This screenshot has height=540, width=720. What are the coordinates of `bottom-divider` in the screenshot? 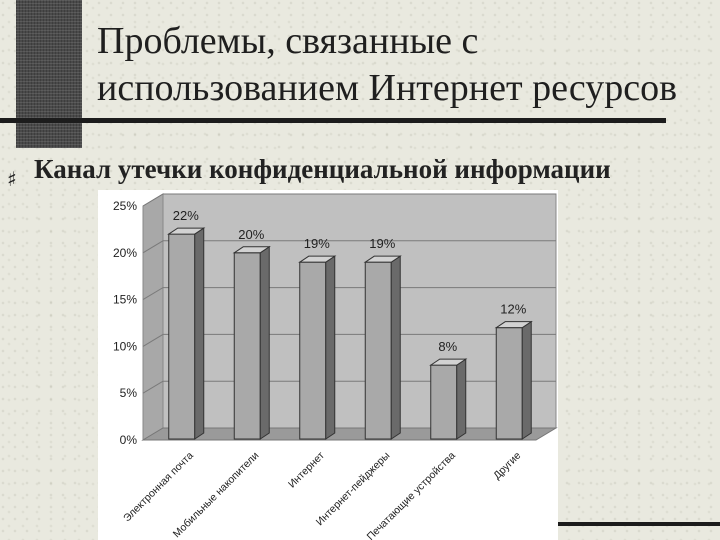 It's located at (638, 524).